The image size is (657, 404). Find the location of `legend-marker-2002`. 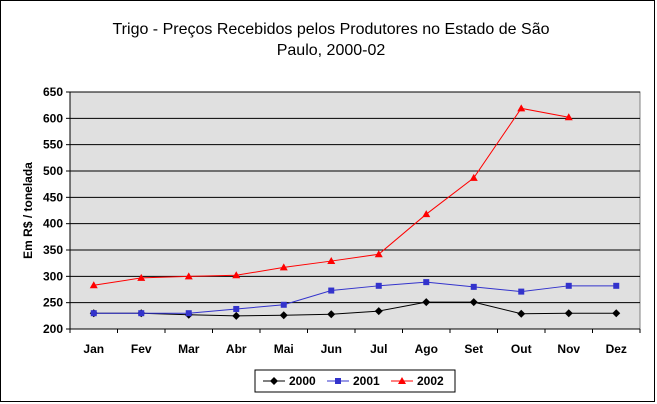

legend-marker-2002 is located at coordinates (402, 380).